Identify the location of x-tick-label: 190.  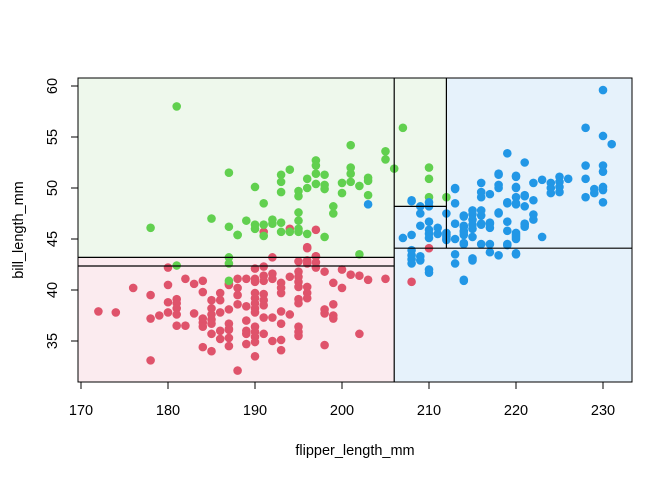
(255, 411).